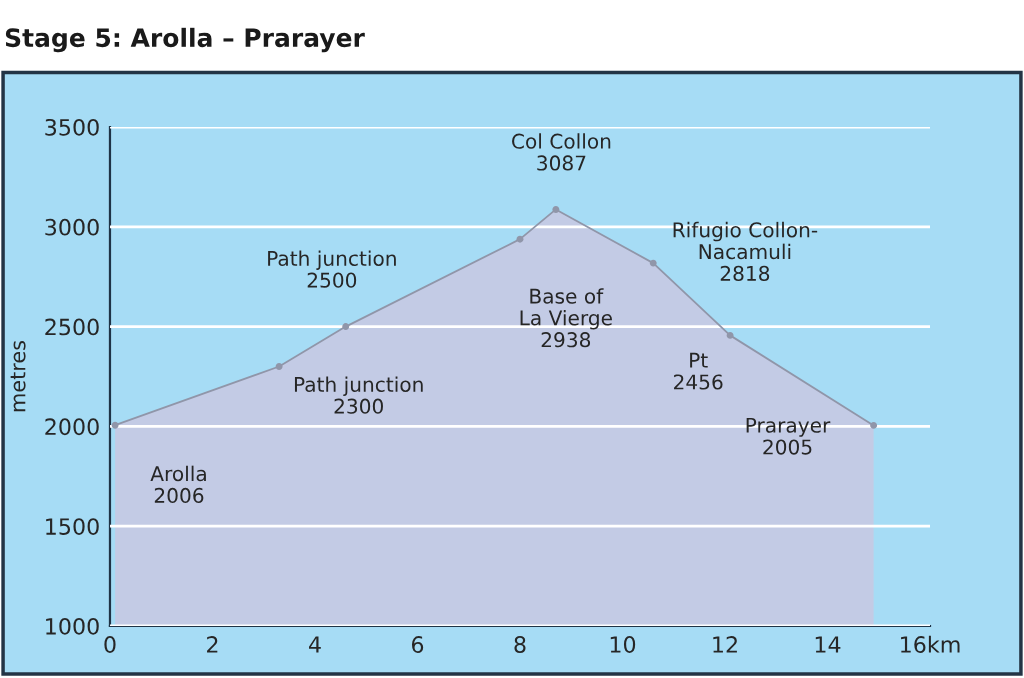 The width and height of the screenshot is (1024, 678). Describe the element at coordinates (332, 269) in the screenshot. I see `annotation: Path junction 2500` at that location.